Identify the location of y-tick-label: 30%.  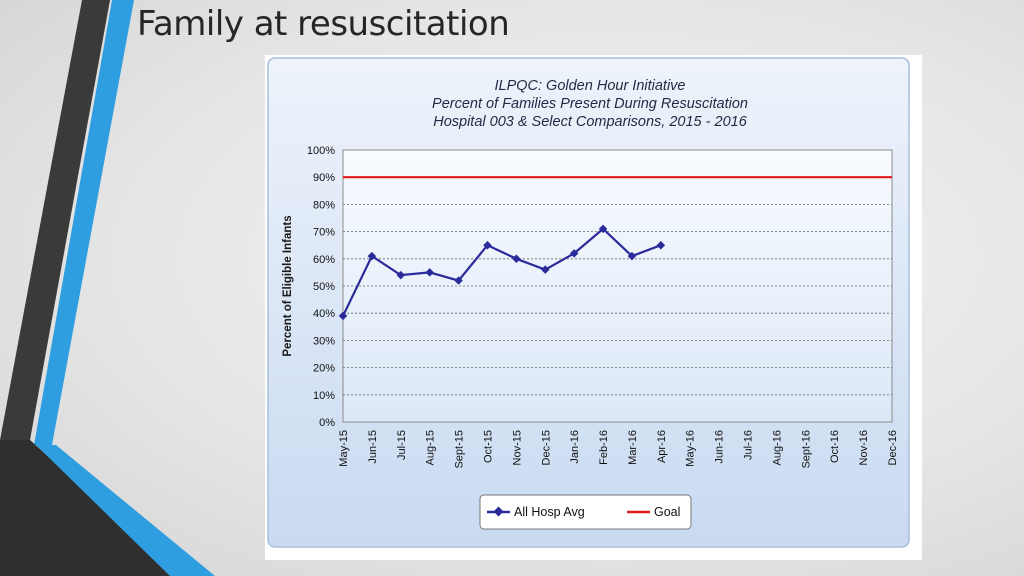
(324, 341).